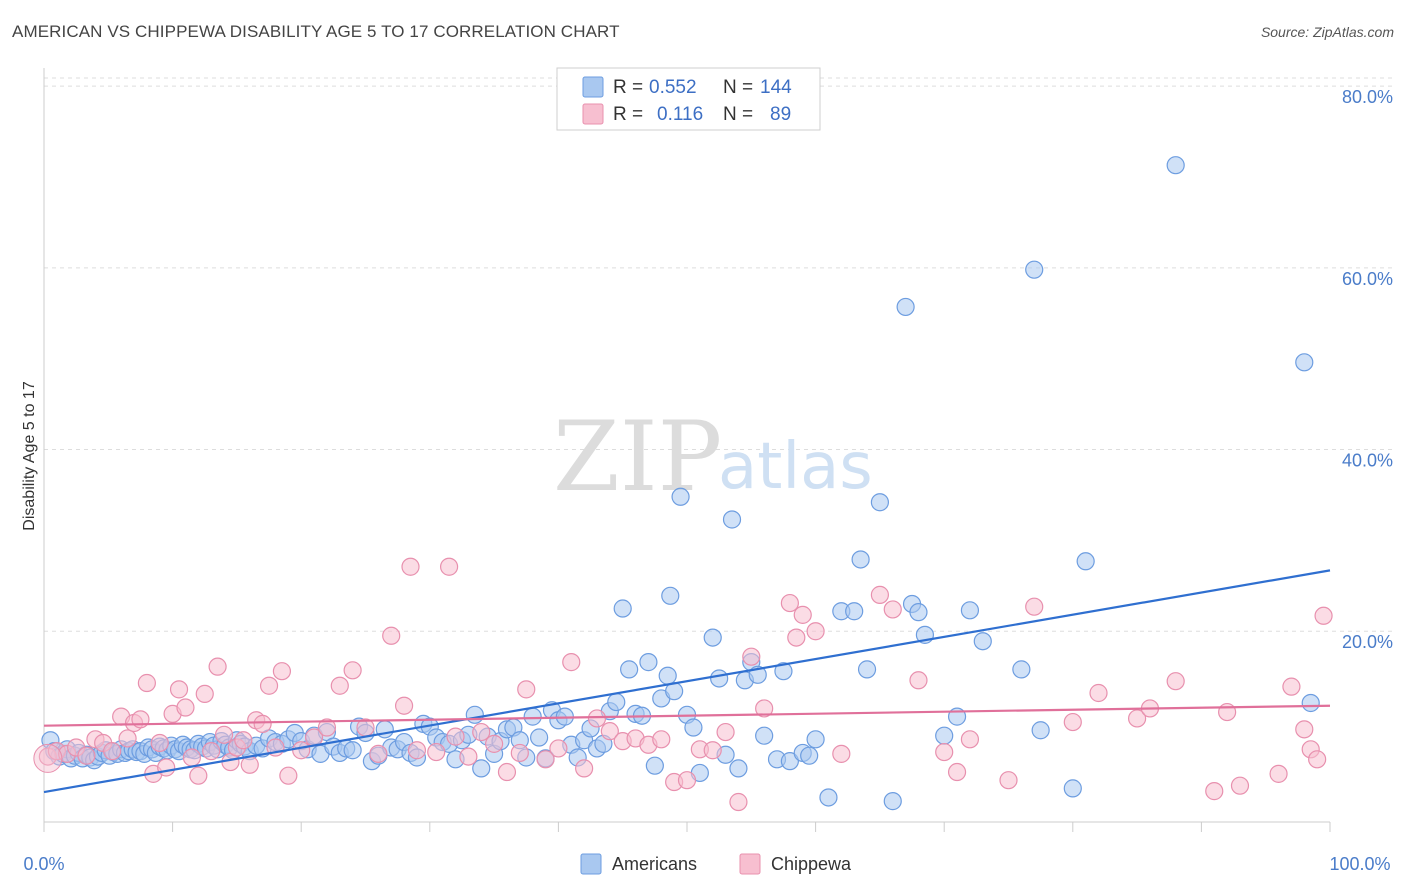  Describe the element at coordinates (637, 457) in the screenshot. I see `watermark-zip: ZIP` at that location.